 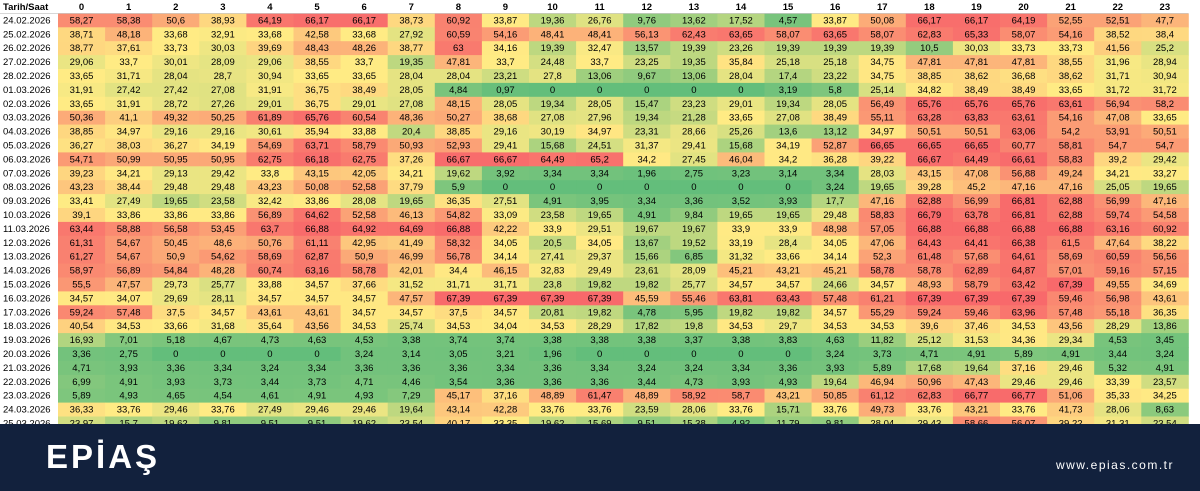 What do you see at coordinates (129, 159) in the screenshot?
I see `cell-value: 50,99` at bounding box center [129, 159].